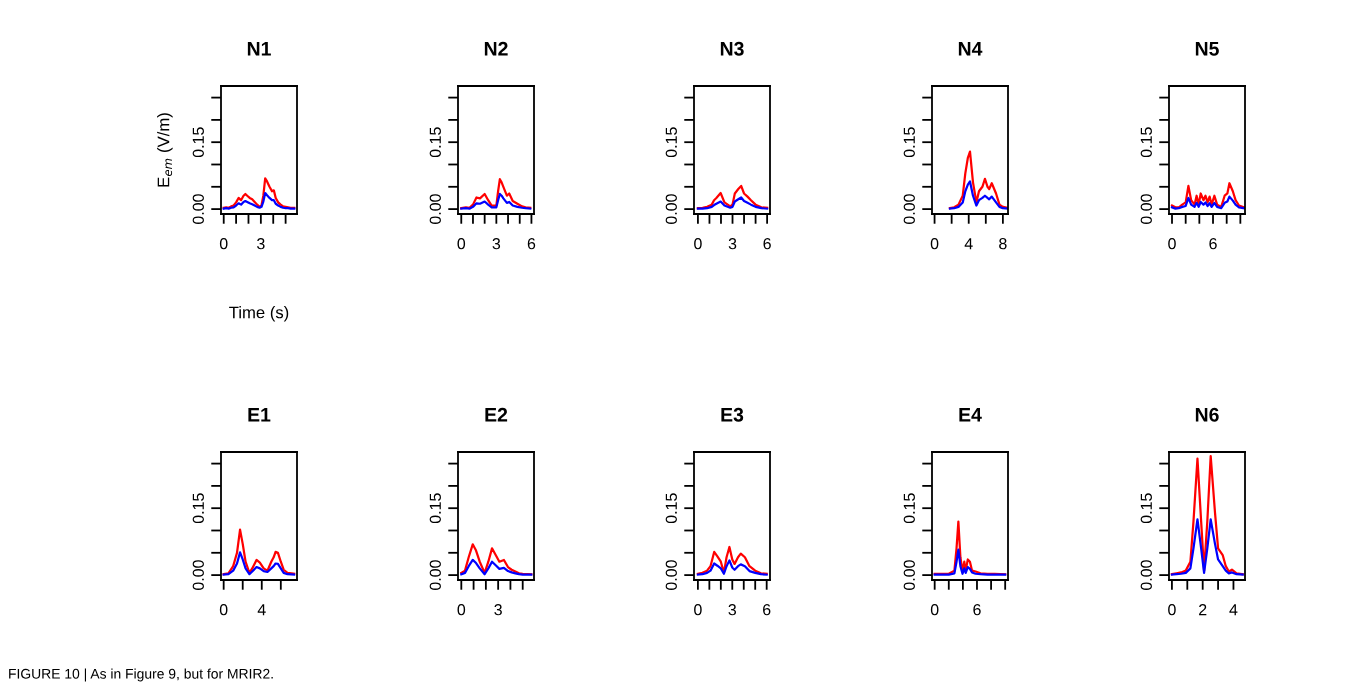  Describe the element at coordinates (1207, 414) in the screenshot. I see `chart-title: N6` at that location.